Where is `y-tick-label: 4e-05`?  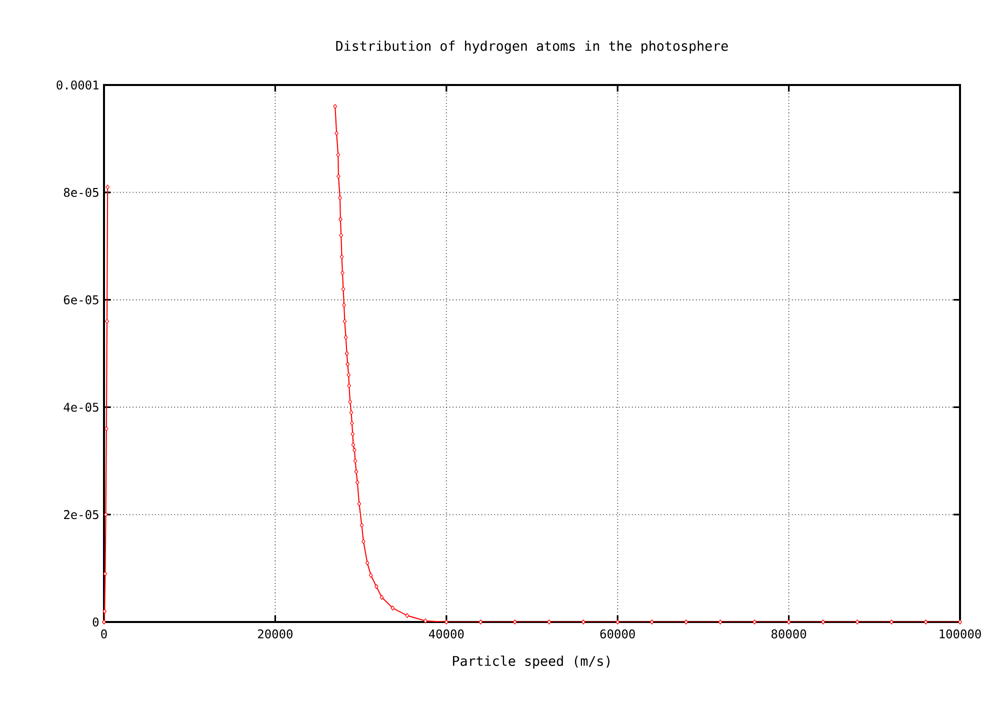 y-tick-label: 4e-05 is located at coordinates (81, 407).